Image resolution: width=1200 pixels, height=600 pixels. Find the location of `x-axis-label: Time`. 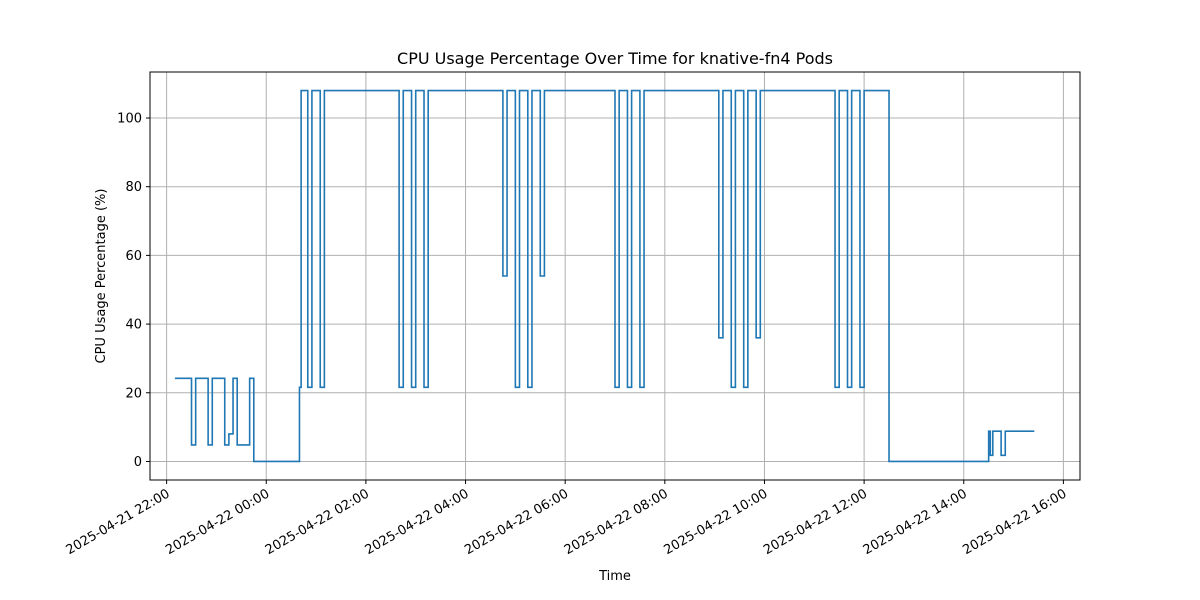

x-axis-label: Time is located at coordinates (614, 576).